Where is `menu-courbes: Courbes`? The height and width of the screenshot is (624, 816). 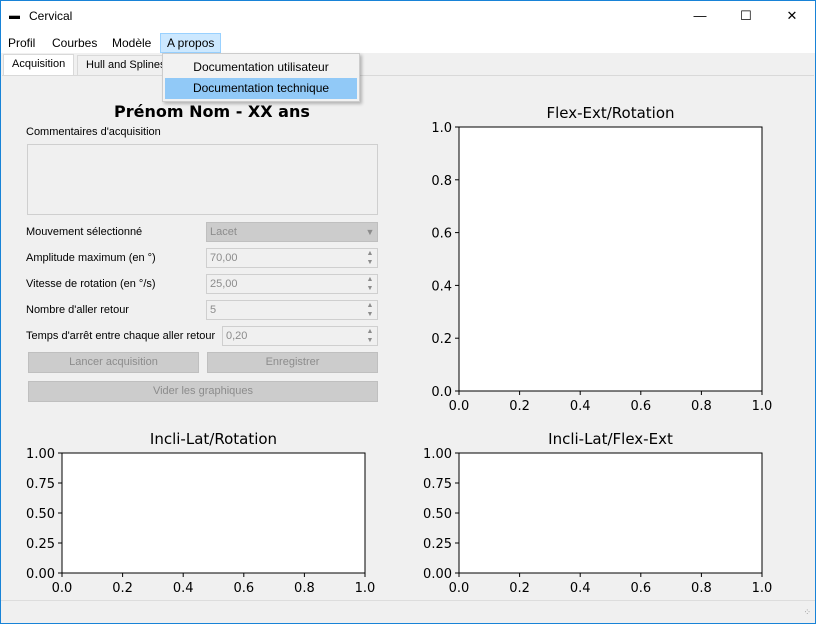
menu-courbes: Courbes is located at coordinates (75, 43).